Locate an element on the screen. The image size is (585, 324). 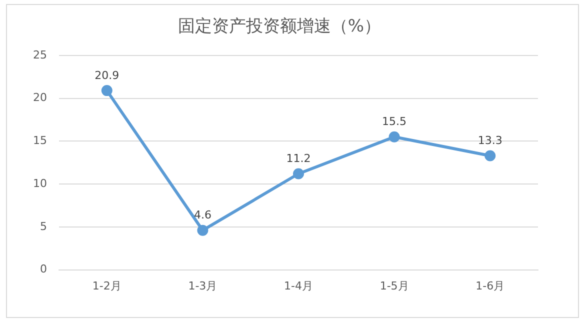
y-tick-label: 15 is located at coordinates (39, 141).